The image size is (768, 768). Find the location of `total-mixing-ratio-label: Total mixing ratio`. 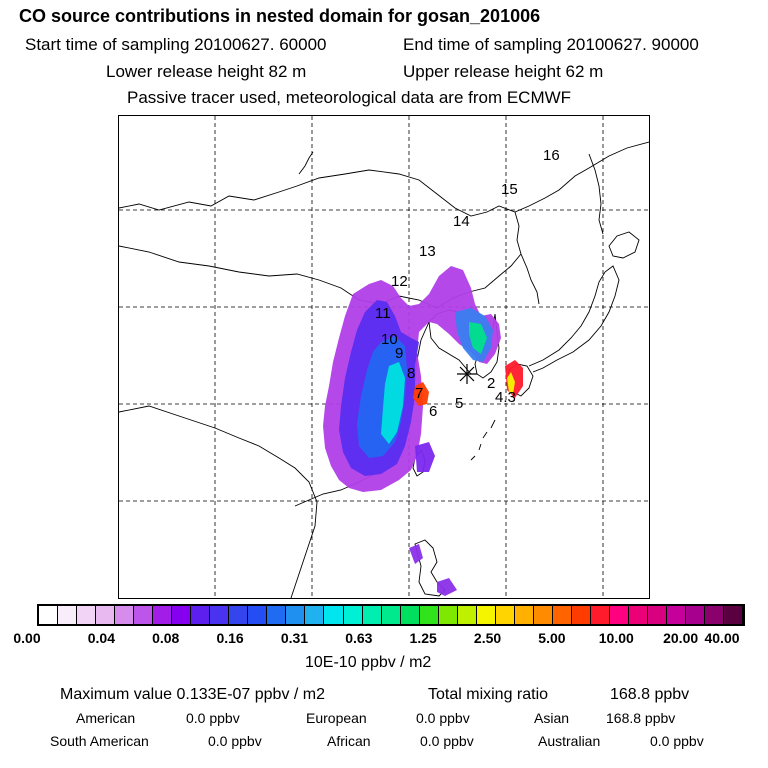

total-mixing-ratio-label: Total mixing ratio is located at coordinates (488, 694).